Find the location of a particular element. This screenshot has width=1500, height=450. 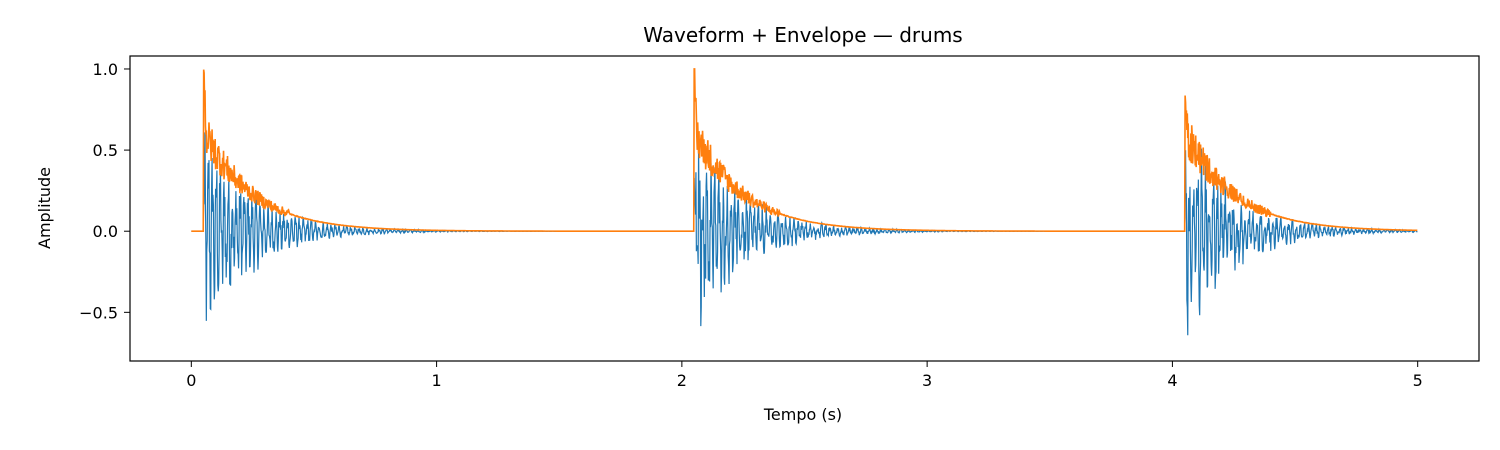

y-tick-label: 1.0 is located at coordinates (105, 69).